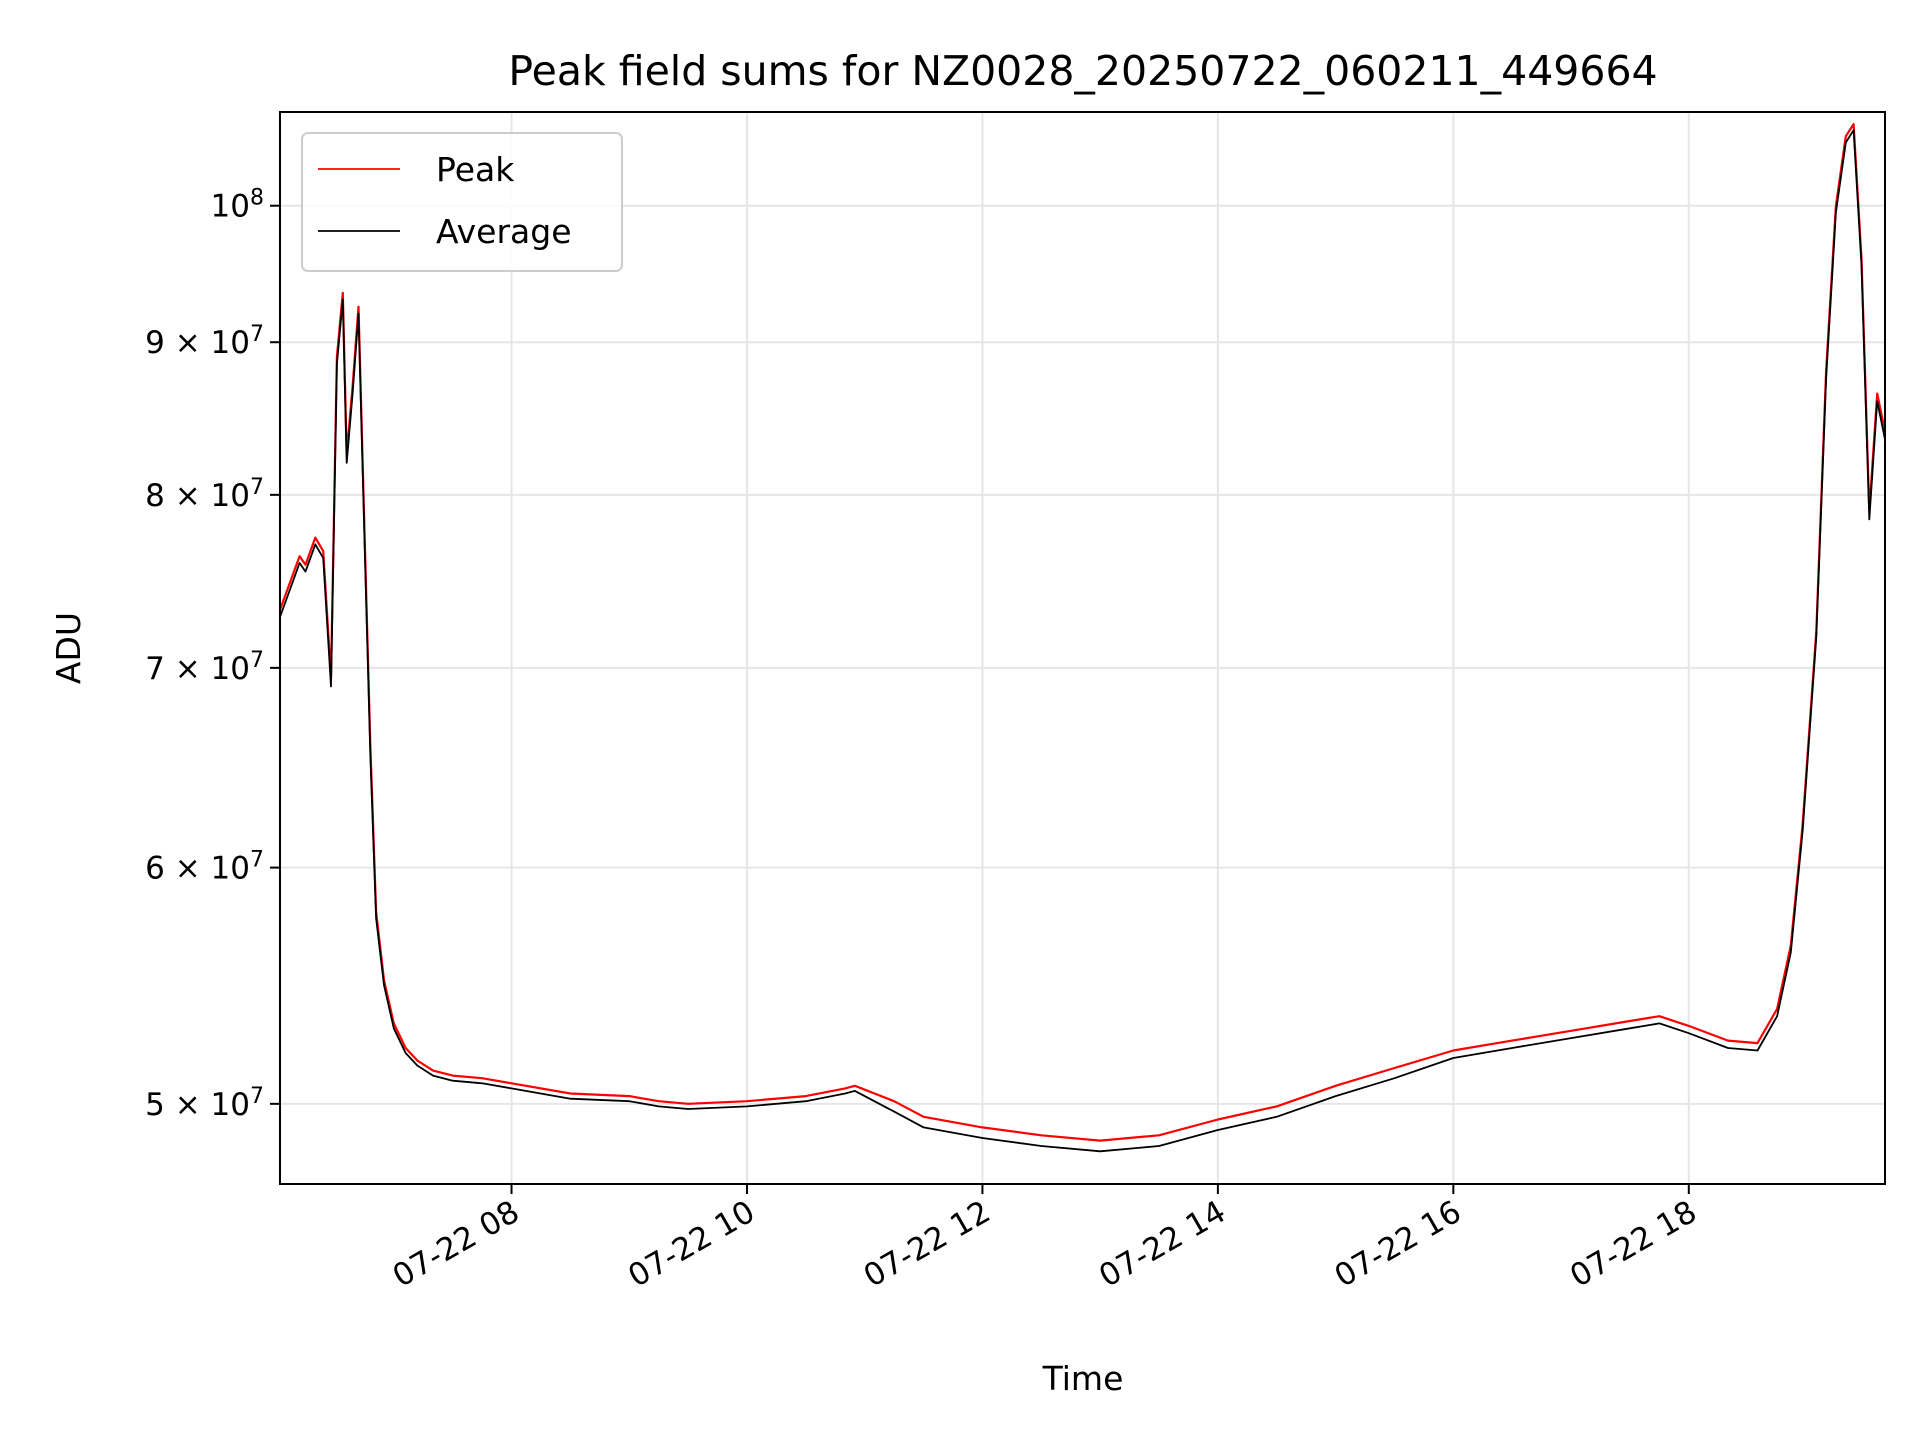 The width and height of the screenshot is (1920, 1440). What do you see at coordinates (504, 231) in the screenshot?
I see `legend-label-average: Average` at bounding box center [504, 231].